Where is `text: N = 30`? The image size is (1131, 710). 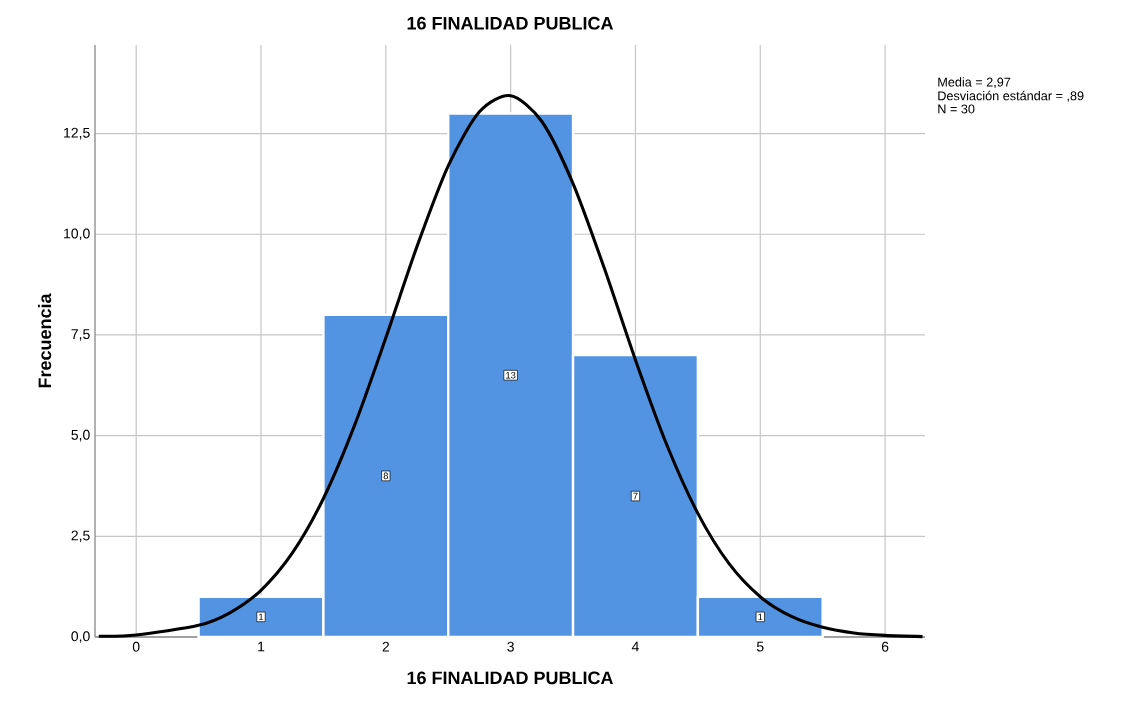
text: N = 30 is located at coordinates (956, 109).